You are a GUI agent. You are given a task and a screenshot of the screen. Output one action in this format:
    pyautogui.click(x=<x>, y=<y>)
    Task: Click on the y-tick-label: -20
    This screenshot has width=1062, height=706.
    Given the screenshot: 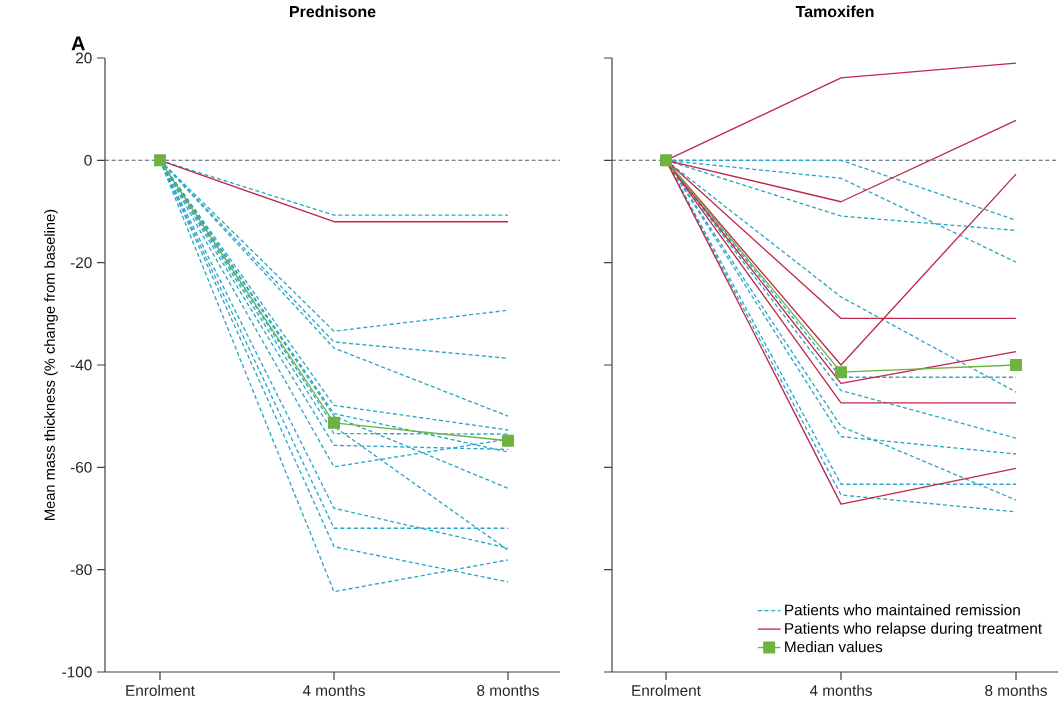 What is the action you would take?
    pyautogui.click(x=81, y=263)
    